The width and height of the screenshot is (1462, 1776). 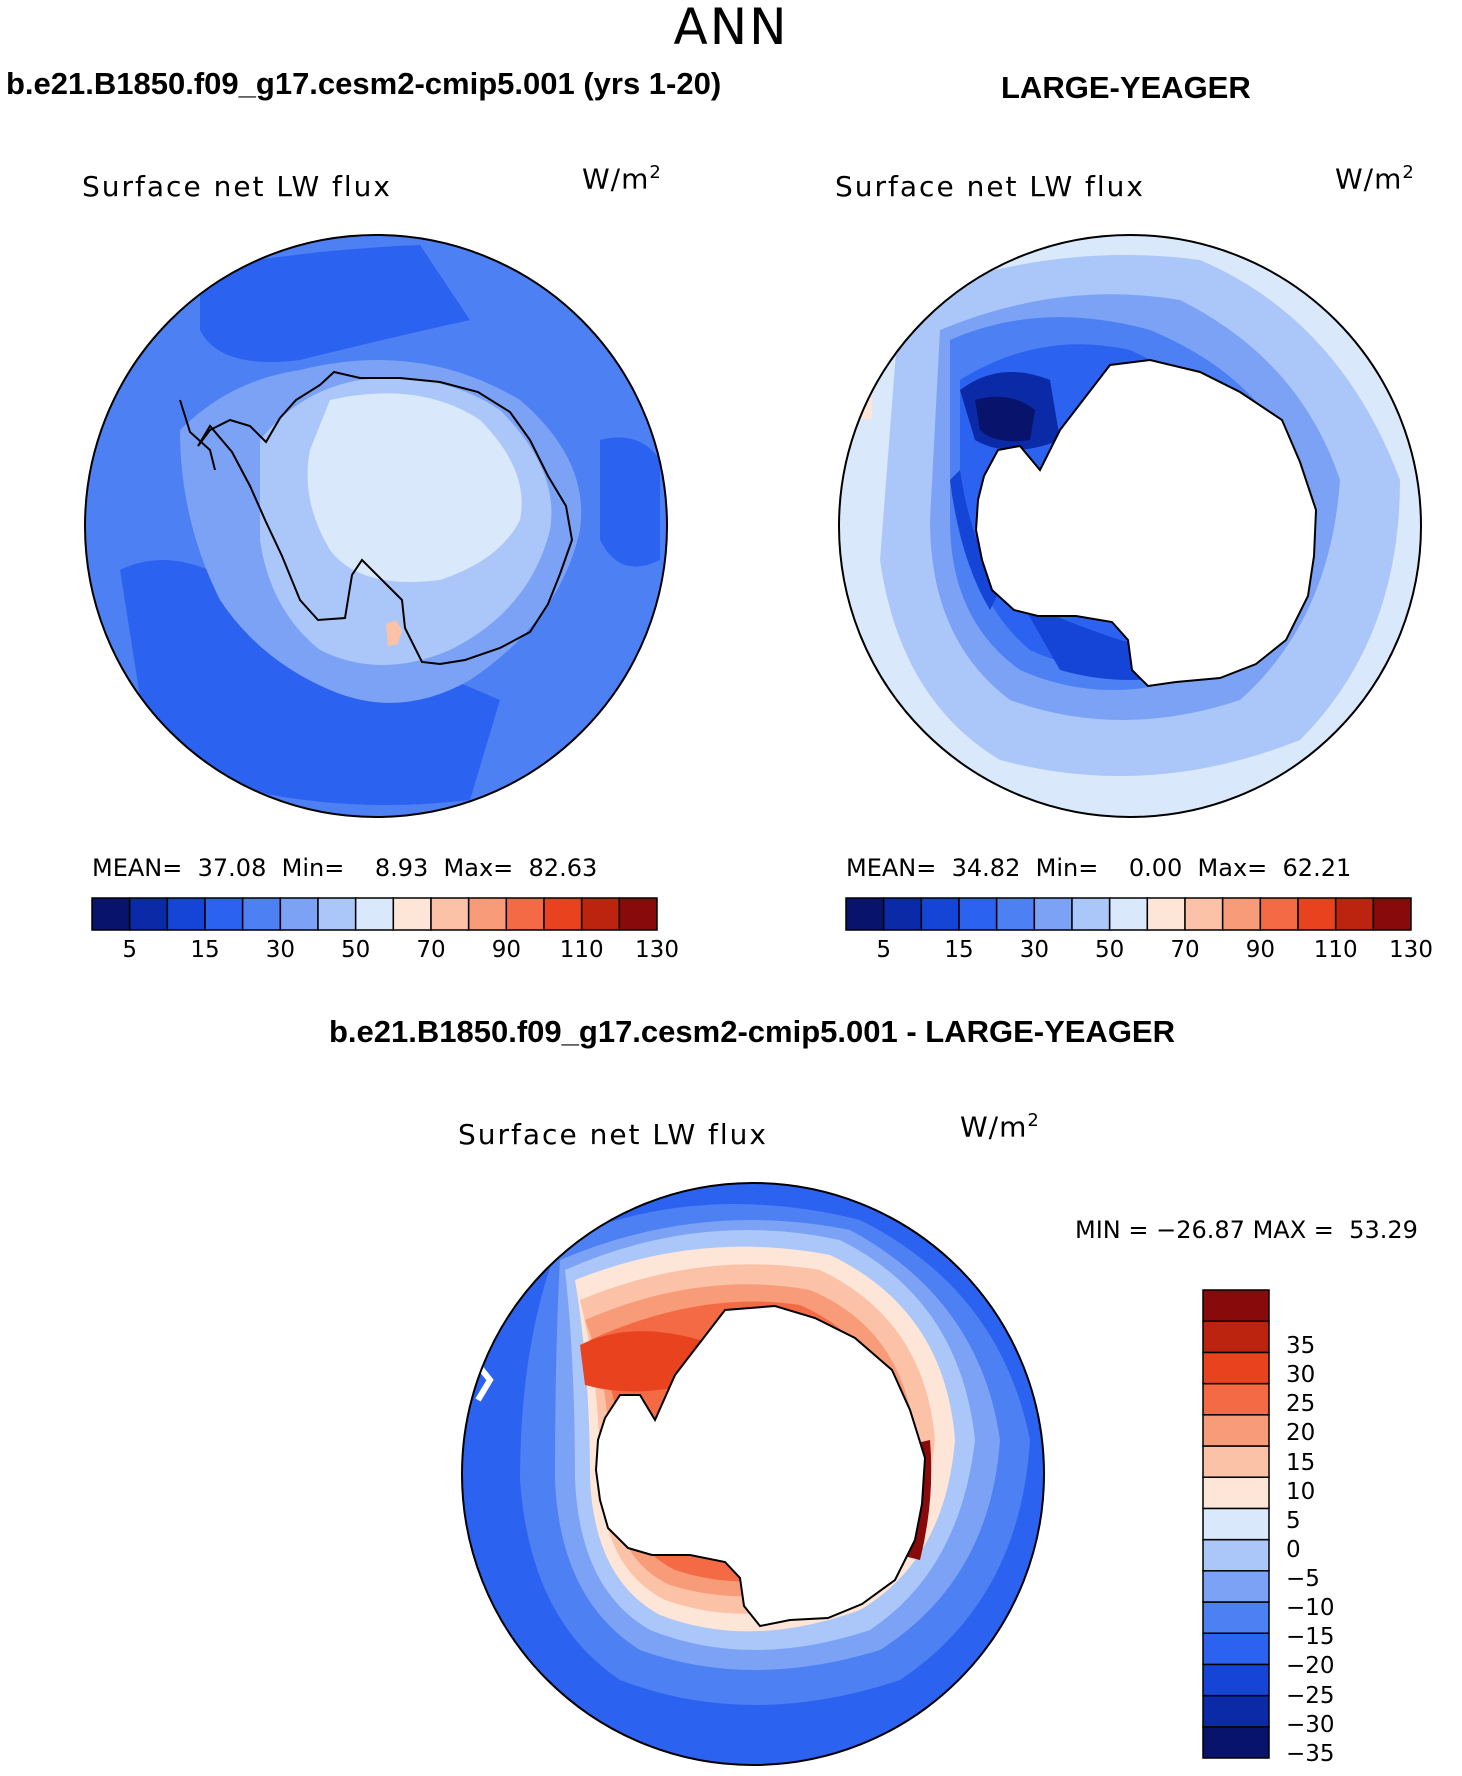 I want to click on panel2-colorbar-tick-label: 15, so click(x=959, y=950).